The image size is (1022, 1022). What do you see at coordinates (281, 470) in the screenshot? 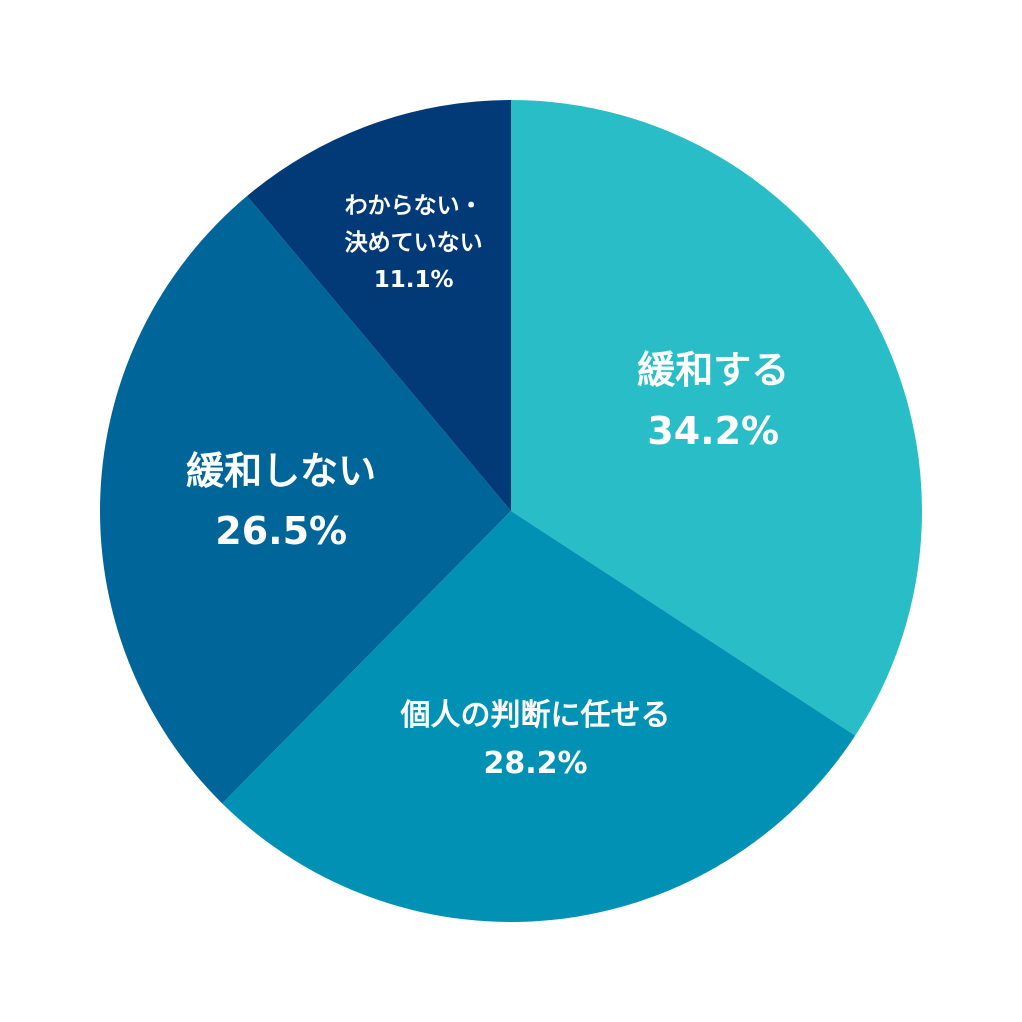
I see `category-label: 緩和しない` at bounding box center [281, 470].